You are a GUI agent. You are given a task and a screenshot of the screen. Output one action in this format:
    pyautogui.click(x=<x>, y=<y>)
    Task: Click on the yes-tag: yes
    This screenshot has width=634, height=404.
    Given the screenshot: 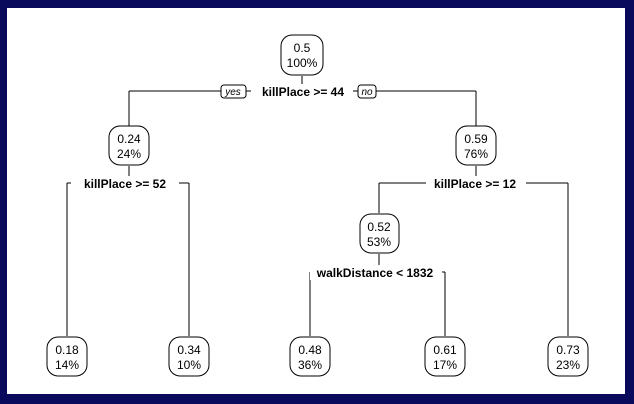 What is the action you would take?
    pyautogui.click(x=233, y=91)
    